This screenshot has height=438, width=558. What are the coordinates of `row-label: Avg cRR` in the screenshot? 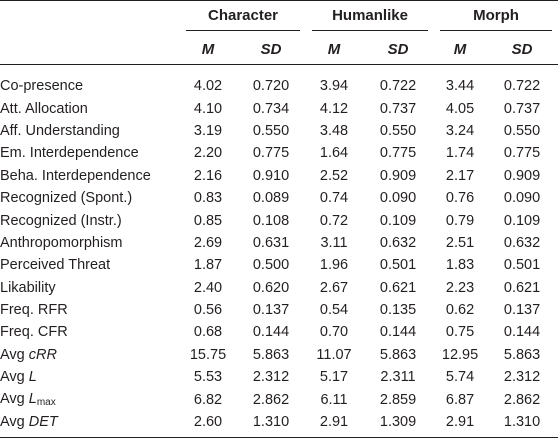 It's located at (90, 355).